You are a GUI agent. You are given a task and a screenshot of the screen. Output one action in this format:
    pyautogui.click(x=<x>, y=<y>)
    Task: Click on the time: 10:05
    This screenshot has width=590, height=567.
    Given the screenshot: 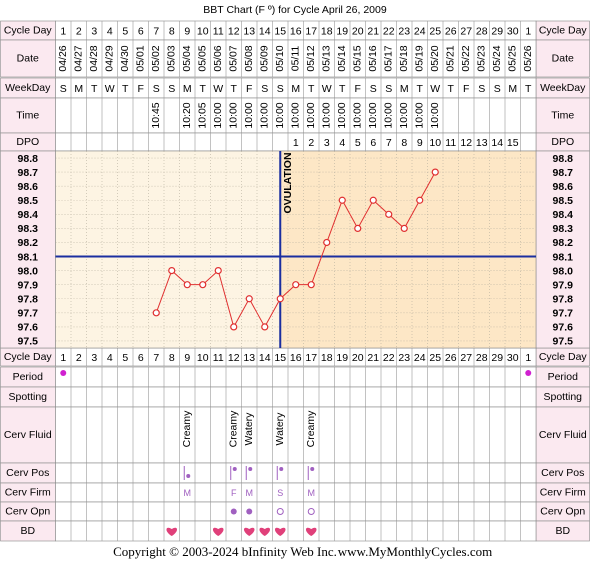 What is the action you would take?
    pyautogui.click(x=203, y=115)
    